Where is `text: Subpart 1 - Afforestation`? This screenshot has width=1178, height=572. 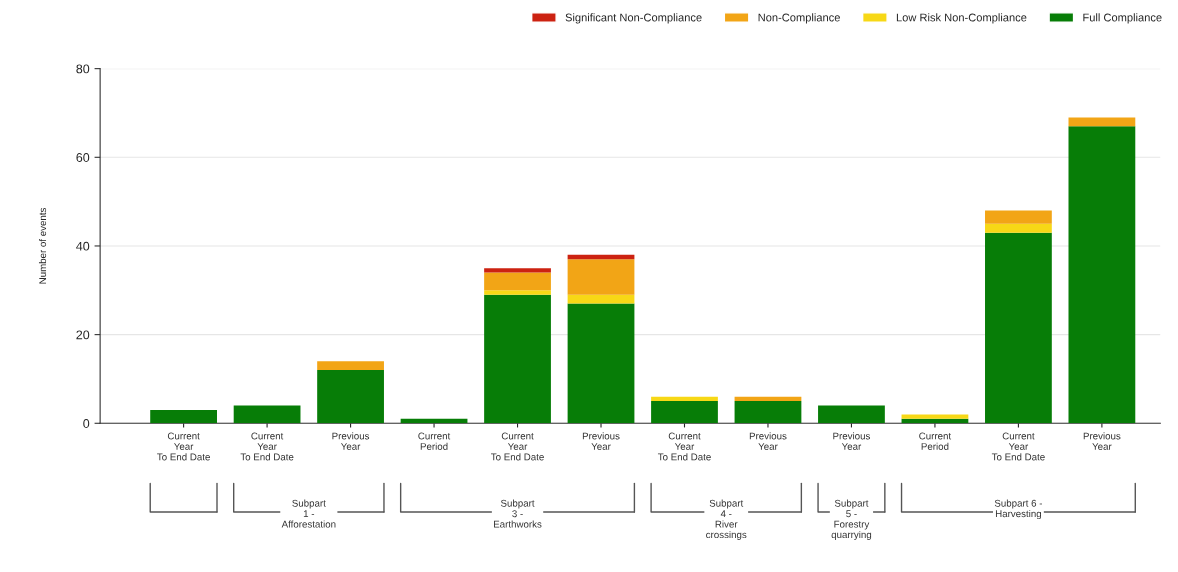 text: Subpart 1 - Afforestation is located at coordinates (308, 513).